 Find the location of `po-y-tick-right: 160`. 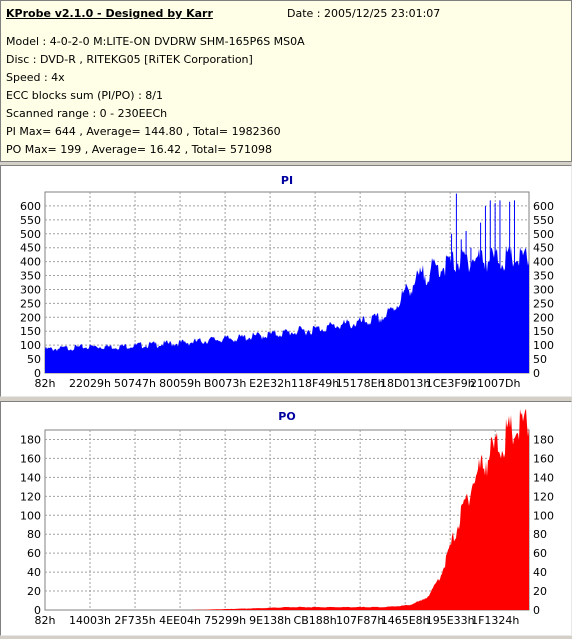

po-y-tick-right: 160 is located at coordinates (543, 458).